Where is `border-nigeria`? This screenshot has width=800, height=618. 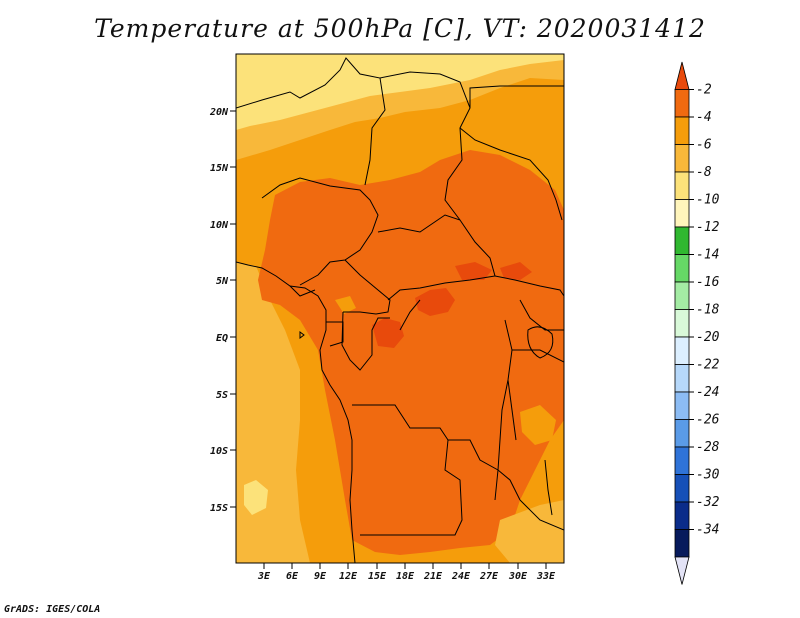 border-nigeria is located at coordinates (320, 231).